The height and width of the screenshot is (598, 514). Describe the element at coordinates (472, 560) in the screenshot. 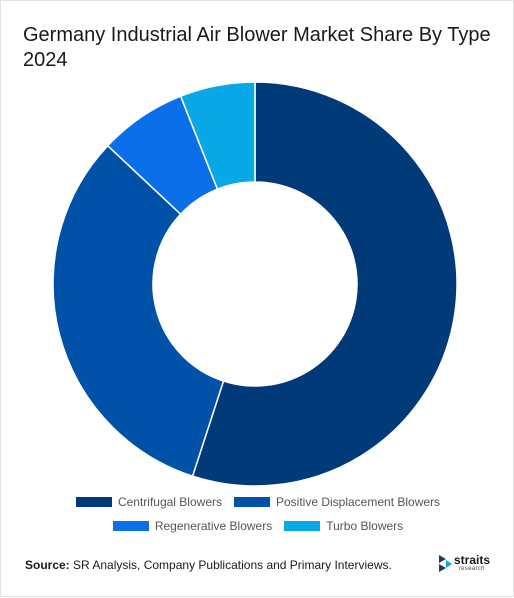

I see `logo-brand: straits` at that location.